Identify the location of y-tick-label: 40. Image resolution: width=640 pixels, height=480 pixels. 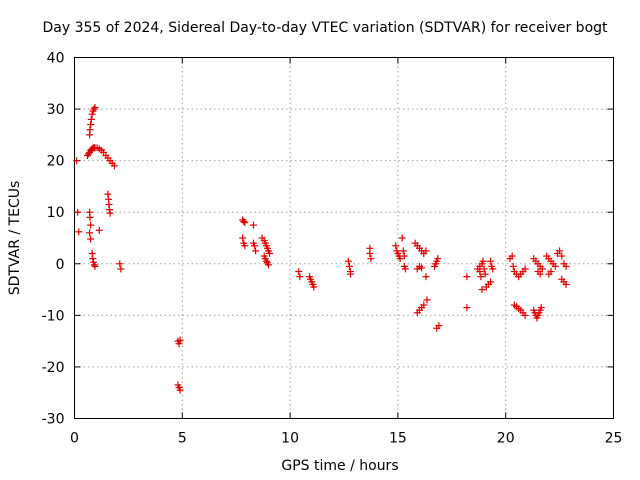
(56, 59).